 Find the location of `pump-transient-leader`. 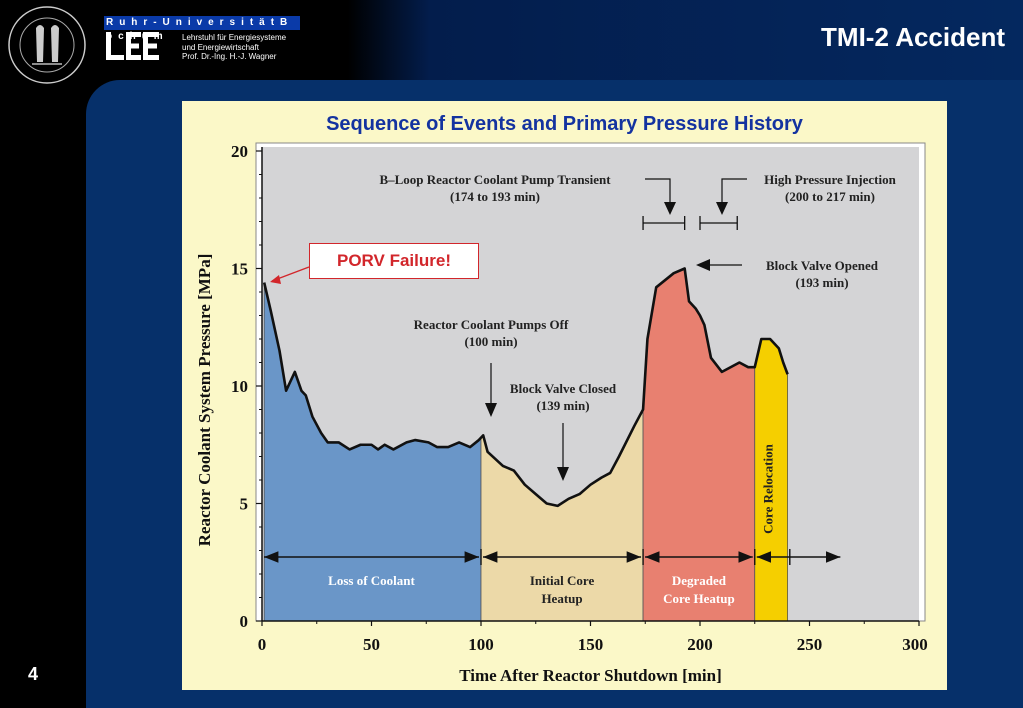

pump-transient-leader is located at coordinates (658, 191).